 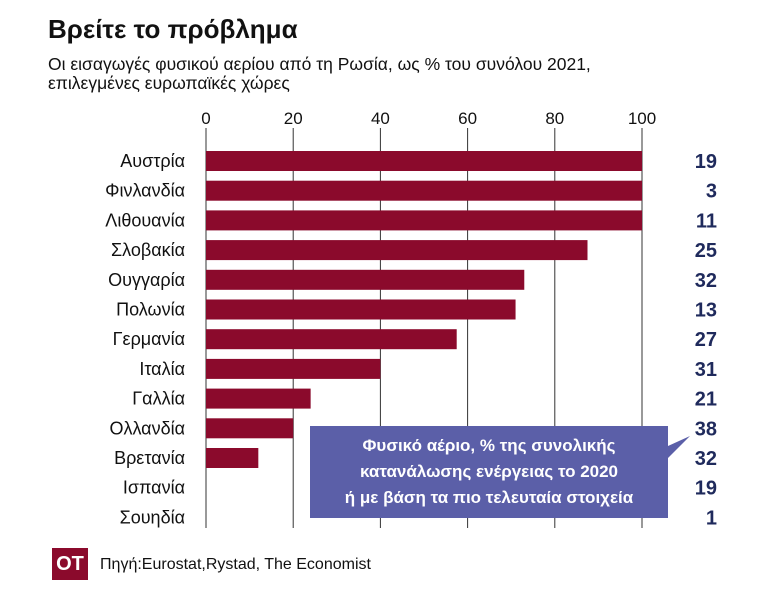 I want to click on category-label: Ιταλία, so click(x=162, y=369).